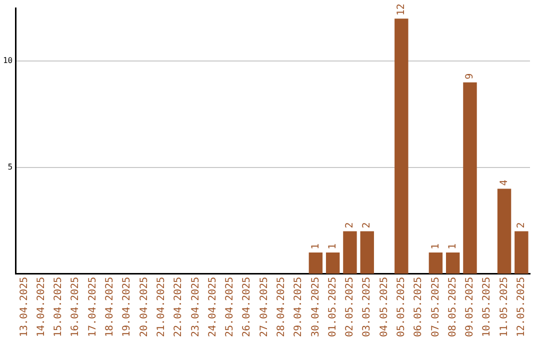 This screenshot has width=540, height=340. What do you see at coordinates (504, 183) in the screenshot?
I see `data-label: 4` at bounding box center [504, 183].